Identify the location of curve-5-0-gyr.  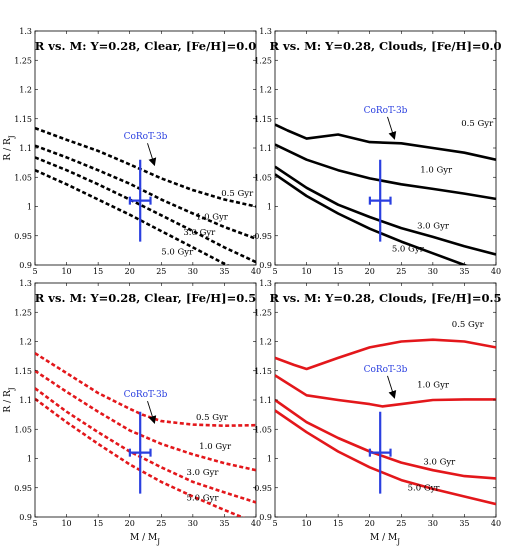
(372, 219).